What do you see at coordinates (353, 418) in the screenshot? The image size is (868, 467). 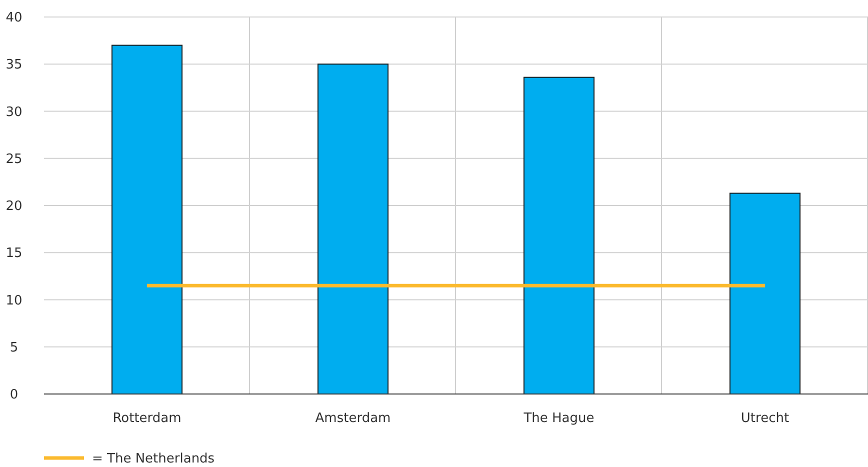 I see `x-tick-label: Amsterdam` at bounding box center [353, 418].